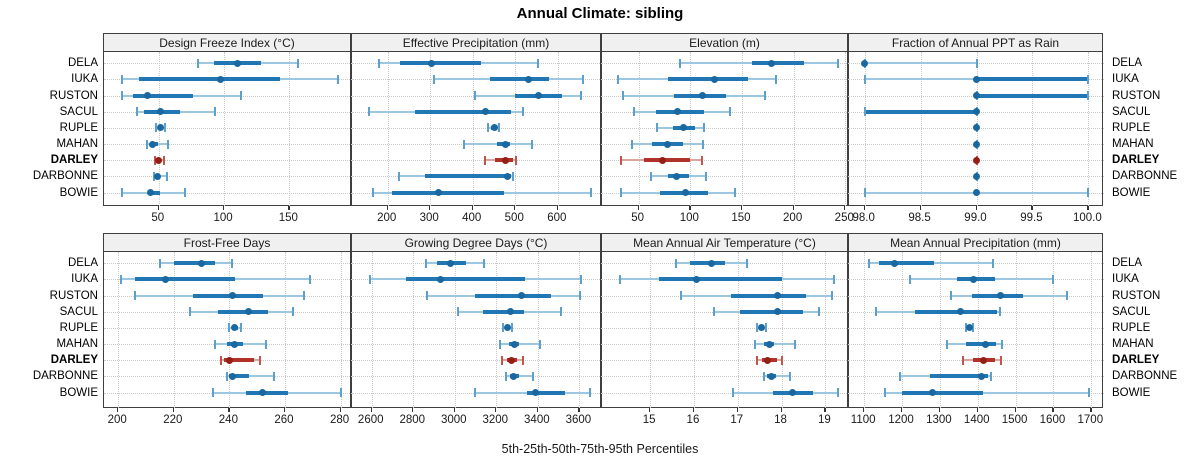 This screenshot has width=1200, height=475. I want to click on axis-tick-label: 150, so click(288, 217).